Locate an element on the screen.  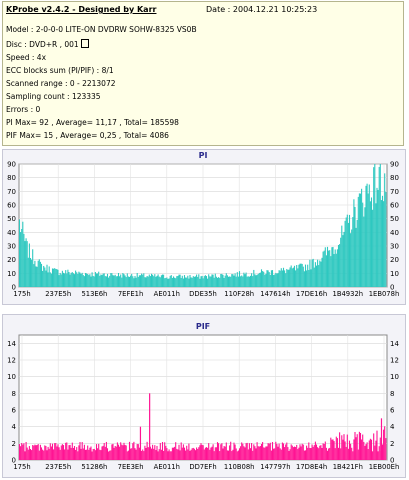
y-tick-label-right: 8 is located at coordinates (392, 394).